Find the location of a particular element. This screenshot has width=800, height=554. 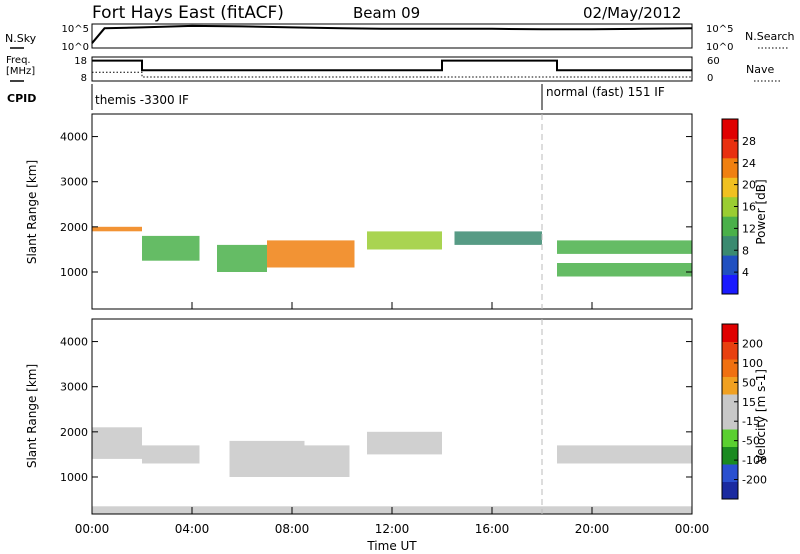

nsearch-tick-bottom: 10^0 is located at coordinates (719, 47).